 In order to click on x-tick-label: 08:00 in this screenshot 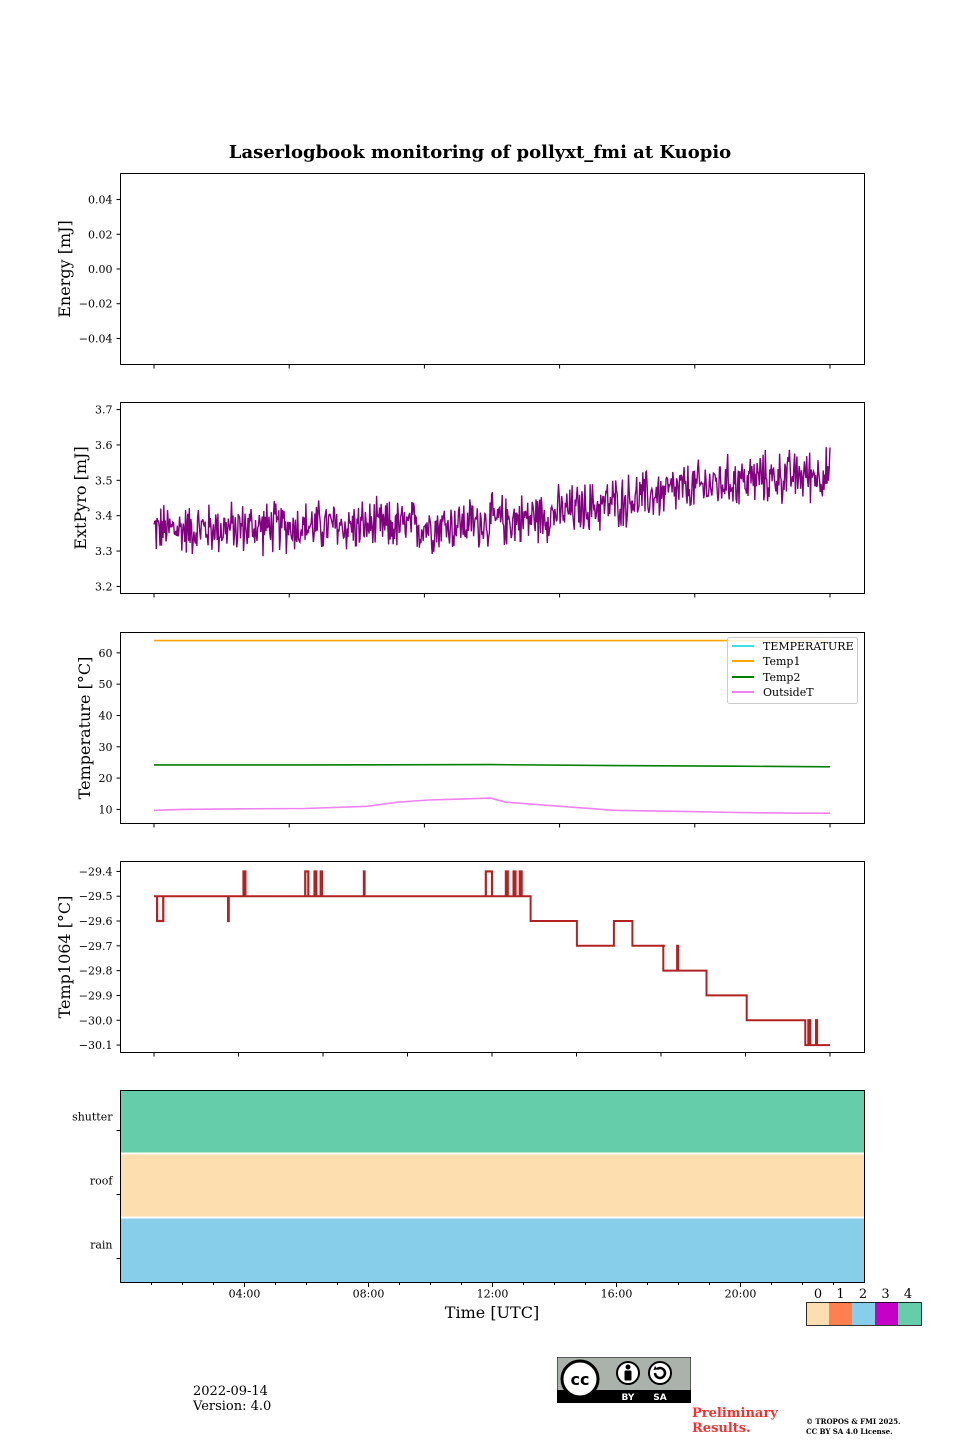, I will do `click(369, 1294)`.